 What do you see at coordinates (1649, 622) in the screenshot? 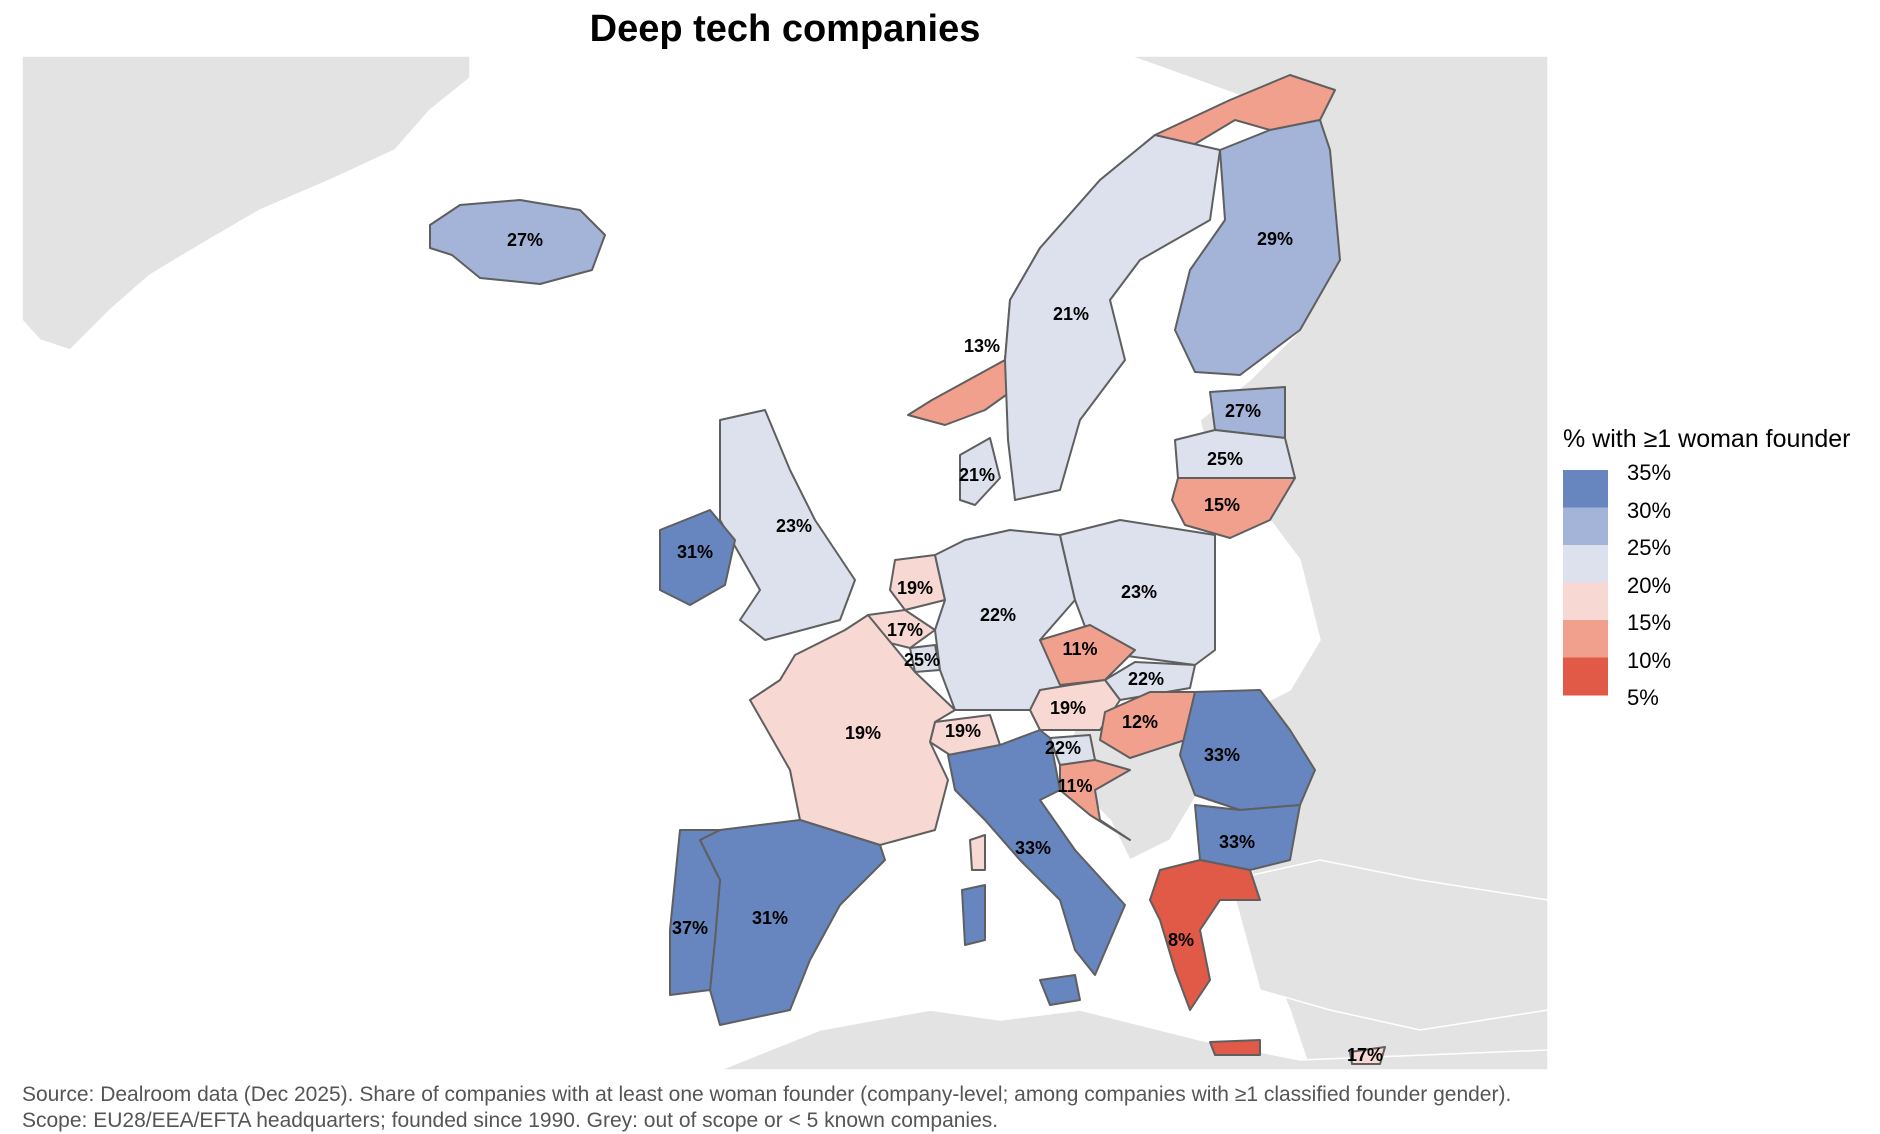
I see `legend-tick-label: 15%` at bounding box center [1649, 622].